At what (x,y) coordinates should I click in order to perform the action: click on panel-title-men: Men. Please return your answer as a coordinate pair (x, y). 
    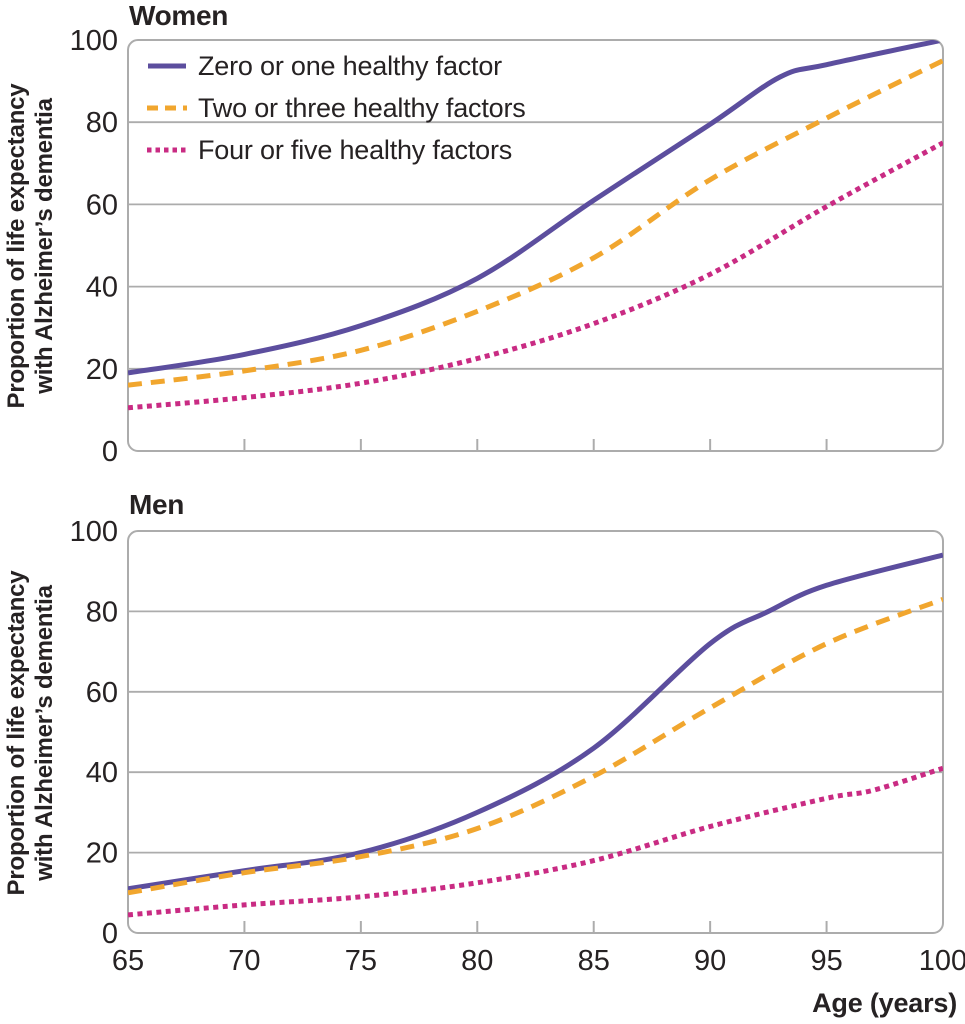
    Looking at the image, I should click on (157, 504).